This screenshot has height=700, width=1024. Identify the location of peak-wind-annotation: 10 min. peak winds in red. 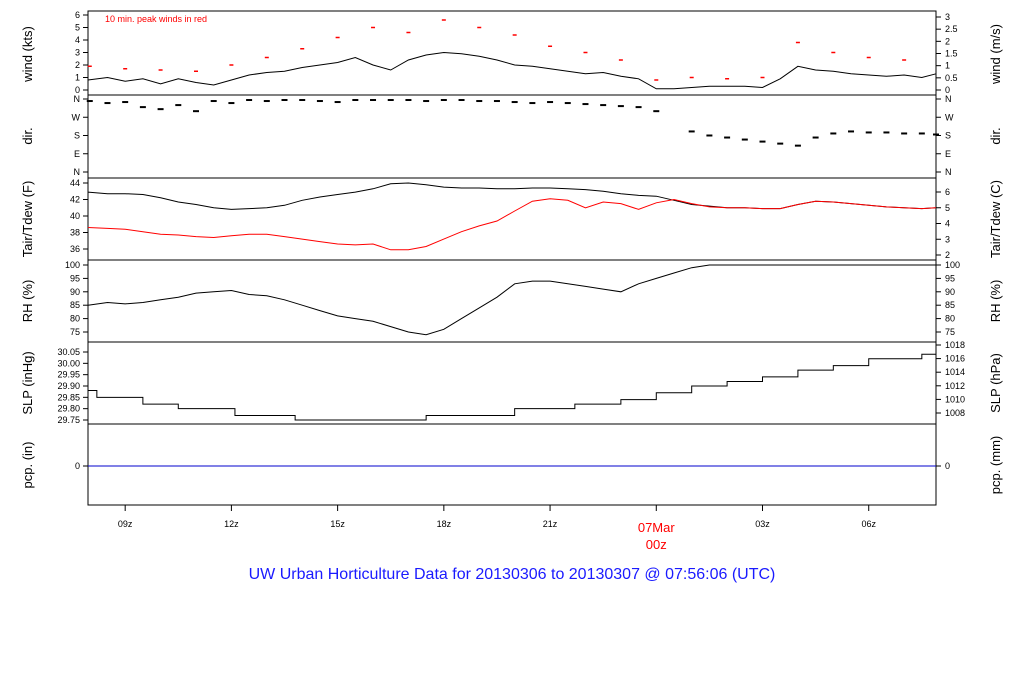
(156, 19).